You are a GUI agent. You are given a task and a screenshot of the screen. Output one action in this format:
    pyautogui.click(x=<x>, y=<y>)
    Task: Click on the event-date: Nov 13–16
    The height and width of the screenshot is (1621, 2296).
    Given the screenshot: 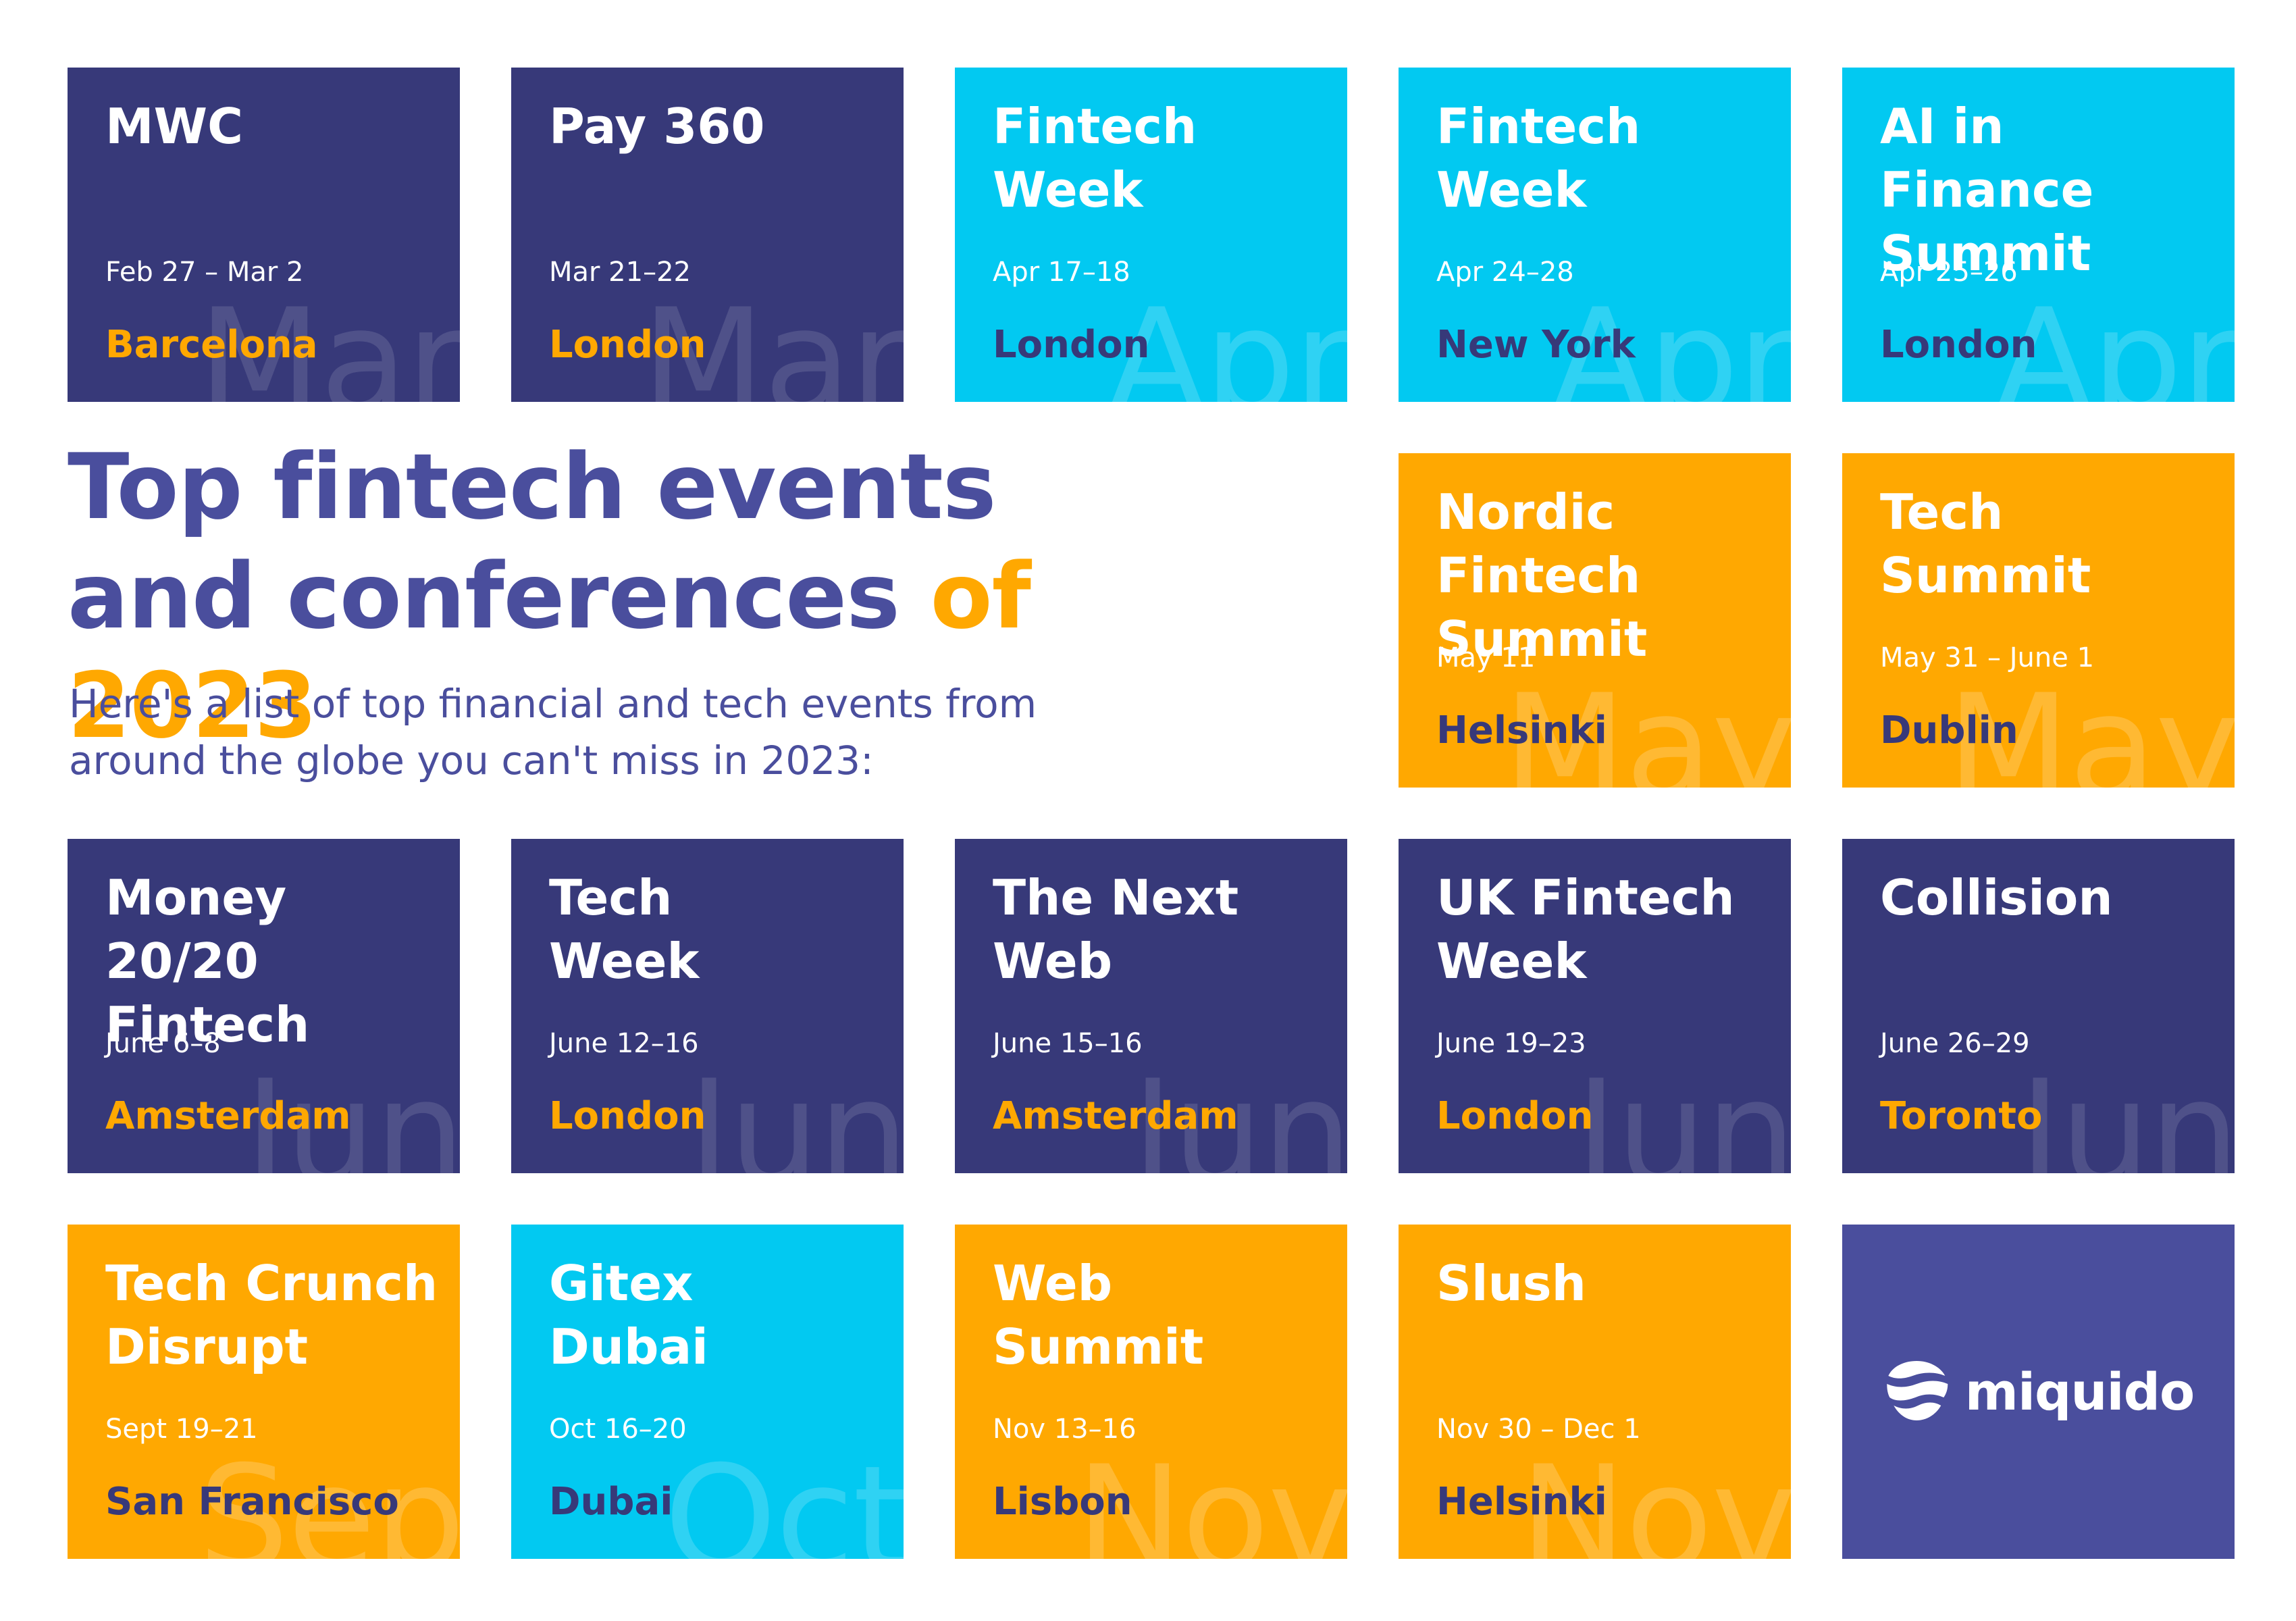 What is the action you would take?
    pyautogui.click(x=1065, y=1429)
    